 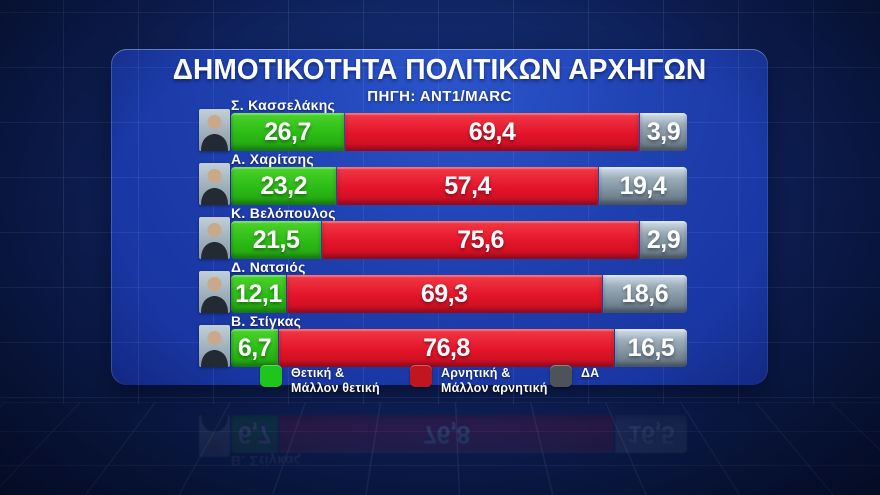 What do you see at coordinates (444, 294) in the screenshot?
I see `negative-segment: 69,3` at bounding box center [444, 294].